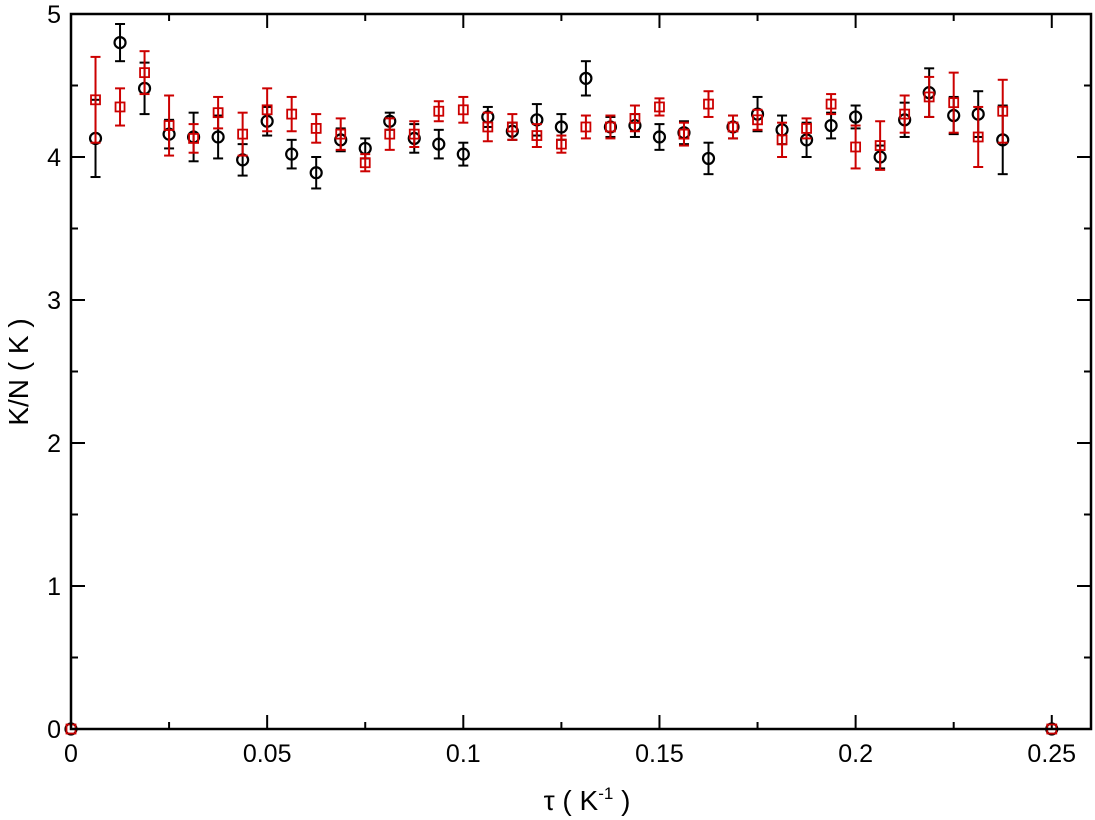  What do you see at coordinates (71, 754) in the screenshot?
I see `x-tick-label: 0` at bounding box center [71, 754].